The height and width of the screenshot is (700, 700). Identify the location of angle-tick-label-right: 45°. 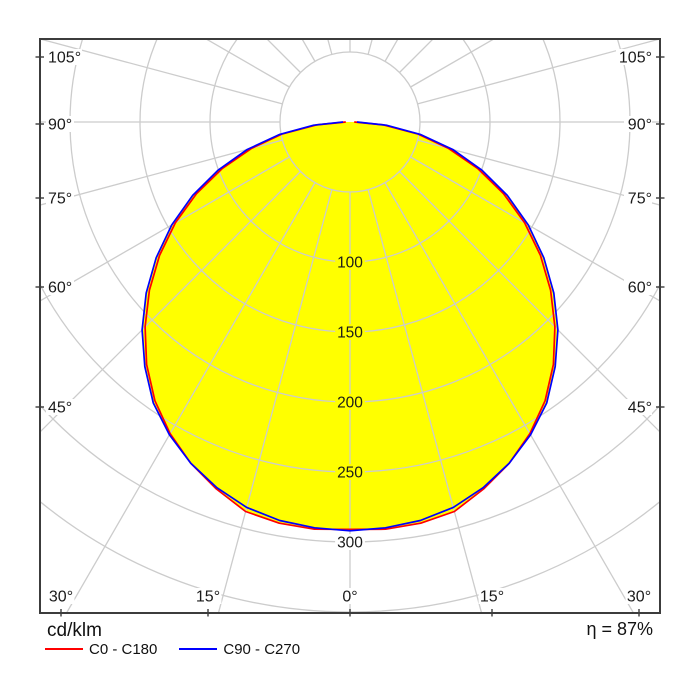
(640, 408).